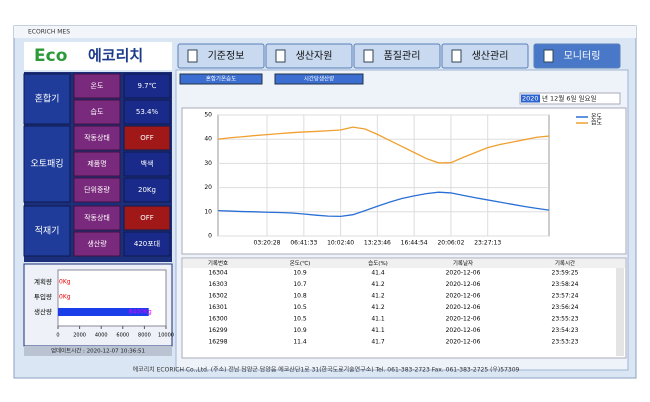  Describe the element at coordinates (378, 273) in the screenshot. I see `table-cell: 41.4` at that location.